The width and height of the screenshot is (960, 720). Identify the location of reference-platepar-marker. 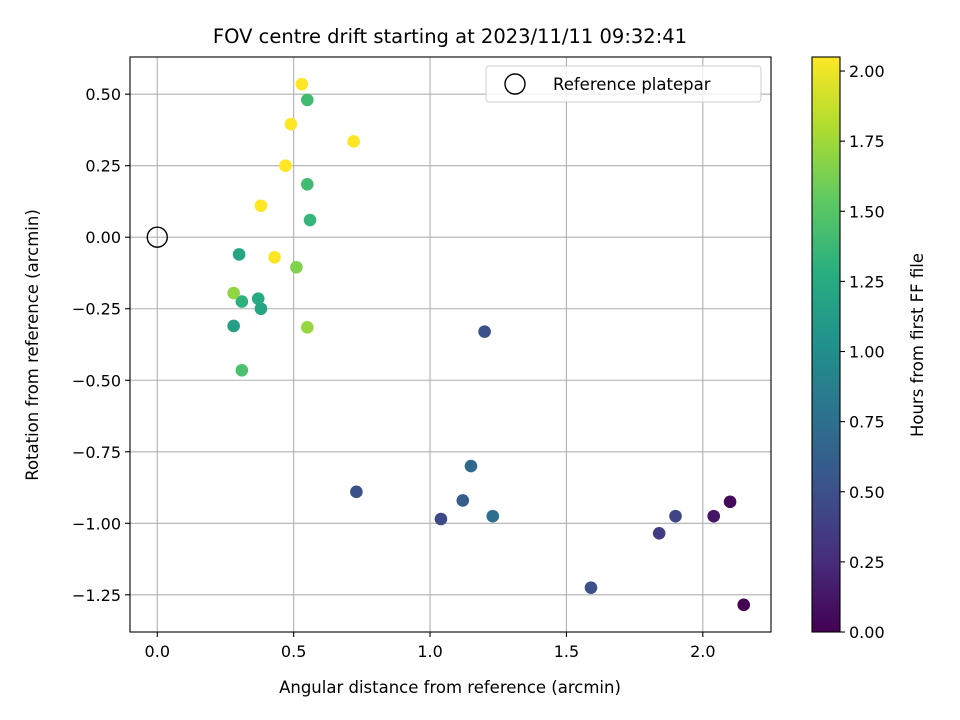
(157, 237).